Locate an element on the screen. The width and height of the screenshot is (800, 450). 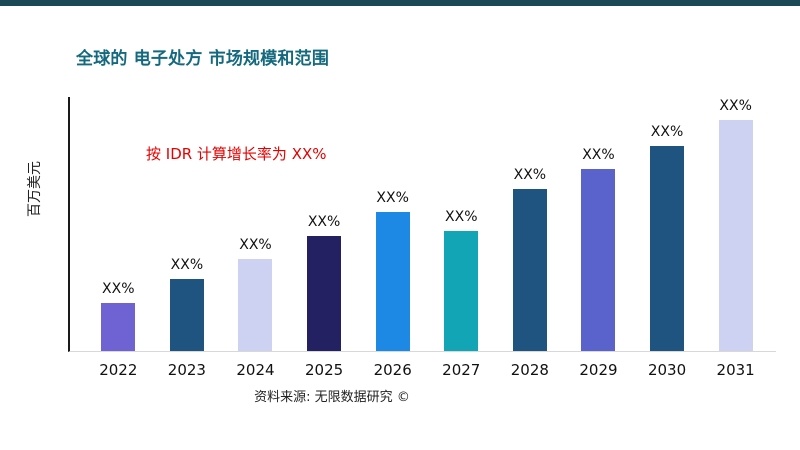
x-axis-tick-label: 2027 is located at coordinates (461, 370).